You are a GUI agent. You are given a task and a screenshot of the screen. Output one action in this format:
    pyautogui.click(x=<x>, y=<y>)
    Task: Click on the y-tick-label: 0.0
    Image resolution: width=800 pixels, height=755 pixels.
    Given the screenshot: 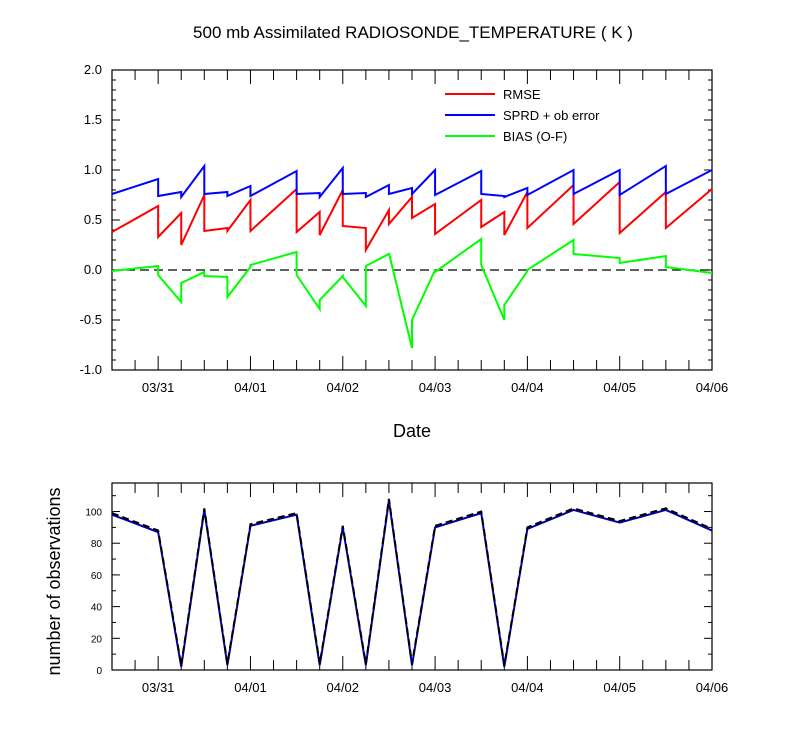 What is the action you would take?
    pyautogui.click(x=93, y=269)
    